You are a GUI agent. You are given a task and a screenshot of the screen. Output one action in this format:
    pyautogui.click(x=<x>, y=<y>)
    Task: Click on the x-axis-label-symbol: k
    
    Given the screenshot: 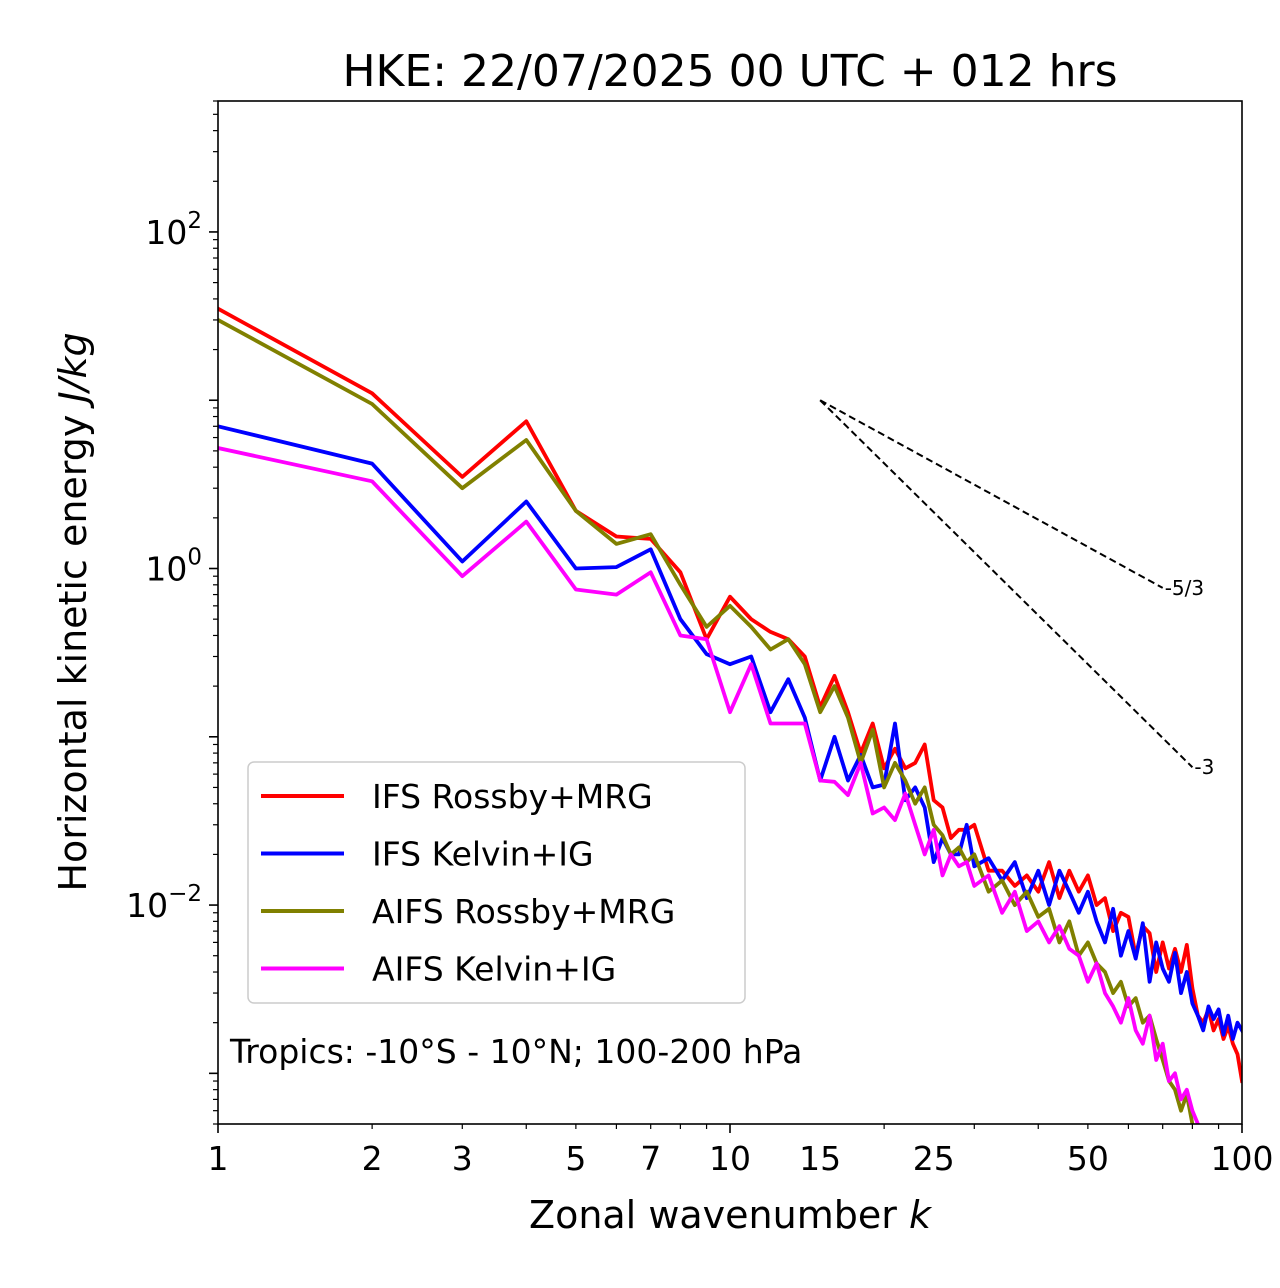 What is the action you would take?
    pyautogui.click(x=921, y=1215)
    